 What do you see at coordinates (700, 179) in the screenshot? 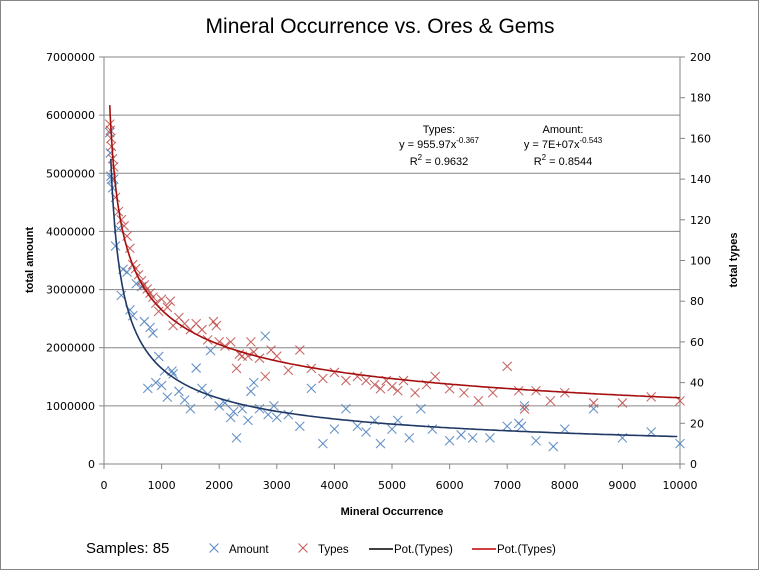
I see `y-right-tick-label: 140` at bounding box center [700, 179].